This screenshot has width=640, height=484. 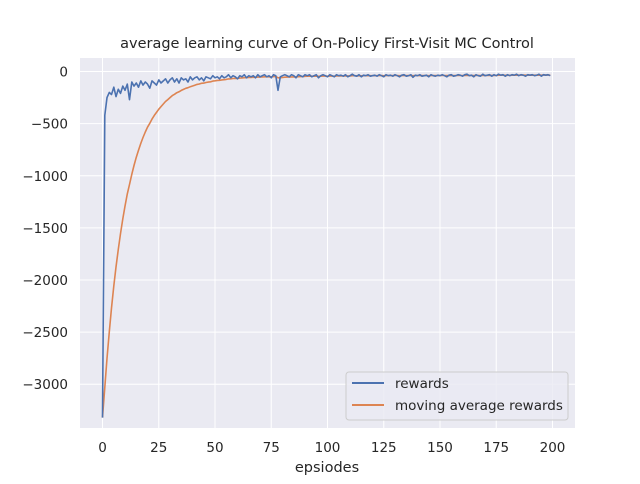 I want to click on legend-label-rewards: rewards, so click(x=422, y=384).